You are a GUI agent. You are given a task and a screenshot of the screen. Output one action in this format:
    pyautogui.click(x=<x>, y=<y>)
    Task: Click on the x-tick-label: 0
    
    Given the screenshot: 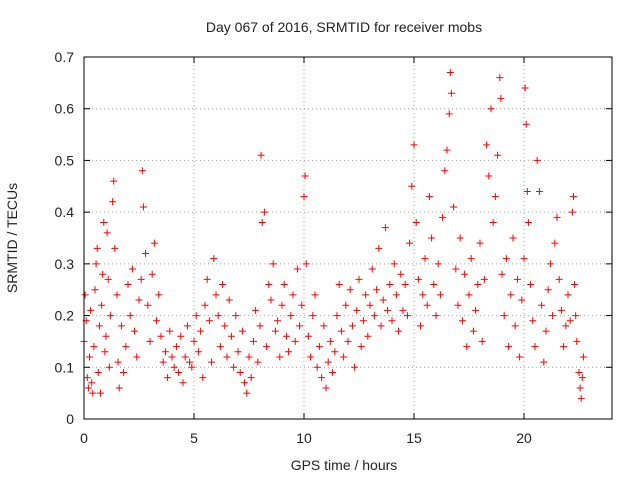 What is the action you would take?
    pyautogui.click(x=84, y=438)
    